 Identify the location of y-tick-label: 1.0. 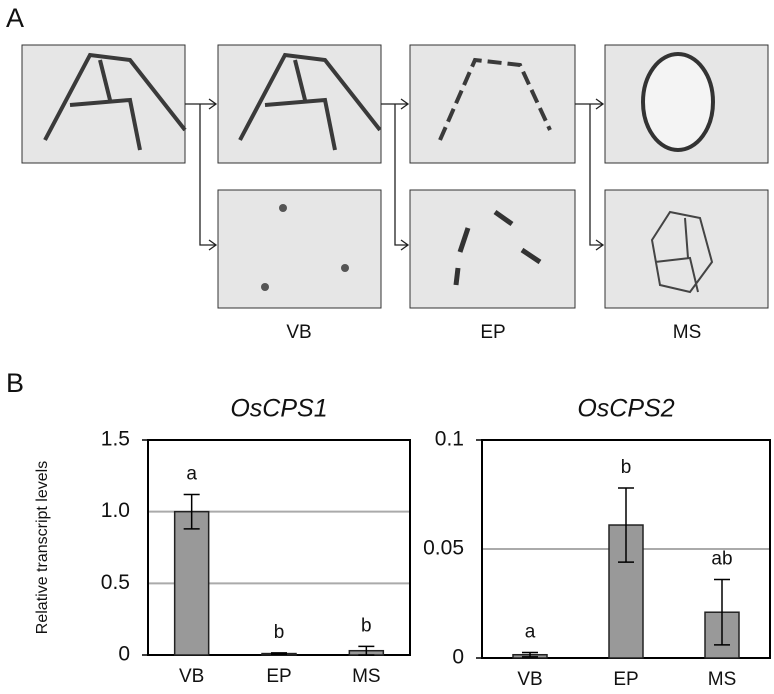
(115, 510).